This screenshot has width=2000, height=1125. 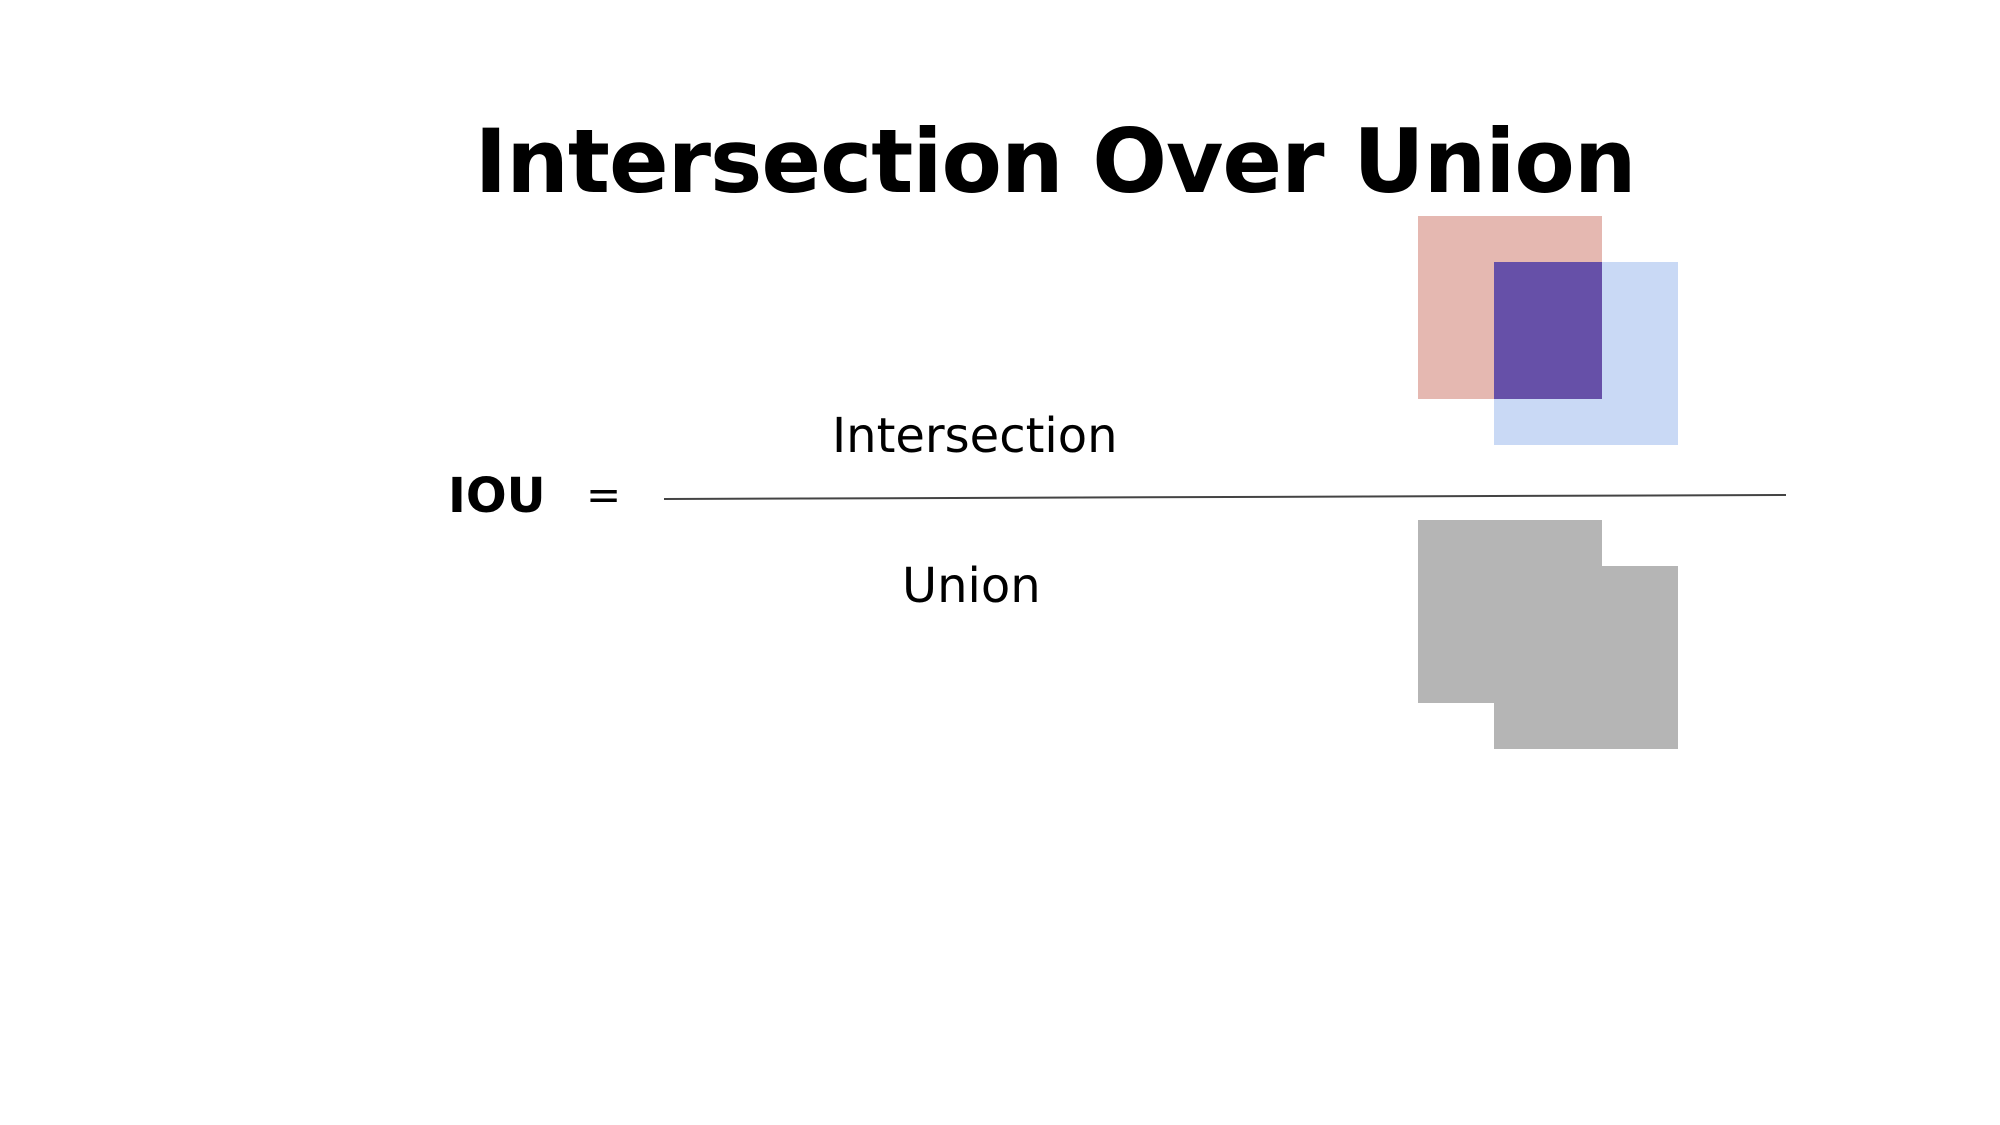 What do you see at coordinates (604, 494) in the screenshot?
I see `equals-sign: =` at bounding box center [604, 494].